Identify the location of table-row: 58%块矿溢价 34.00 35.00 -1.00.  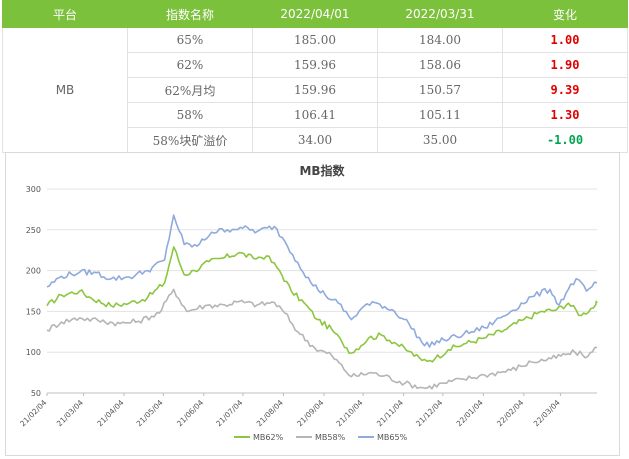
(315, 140).